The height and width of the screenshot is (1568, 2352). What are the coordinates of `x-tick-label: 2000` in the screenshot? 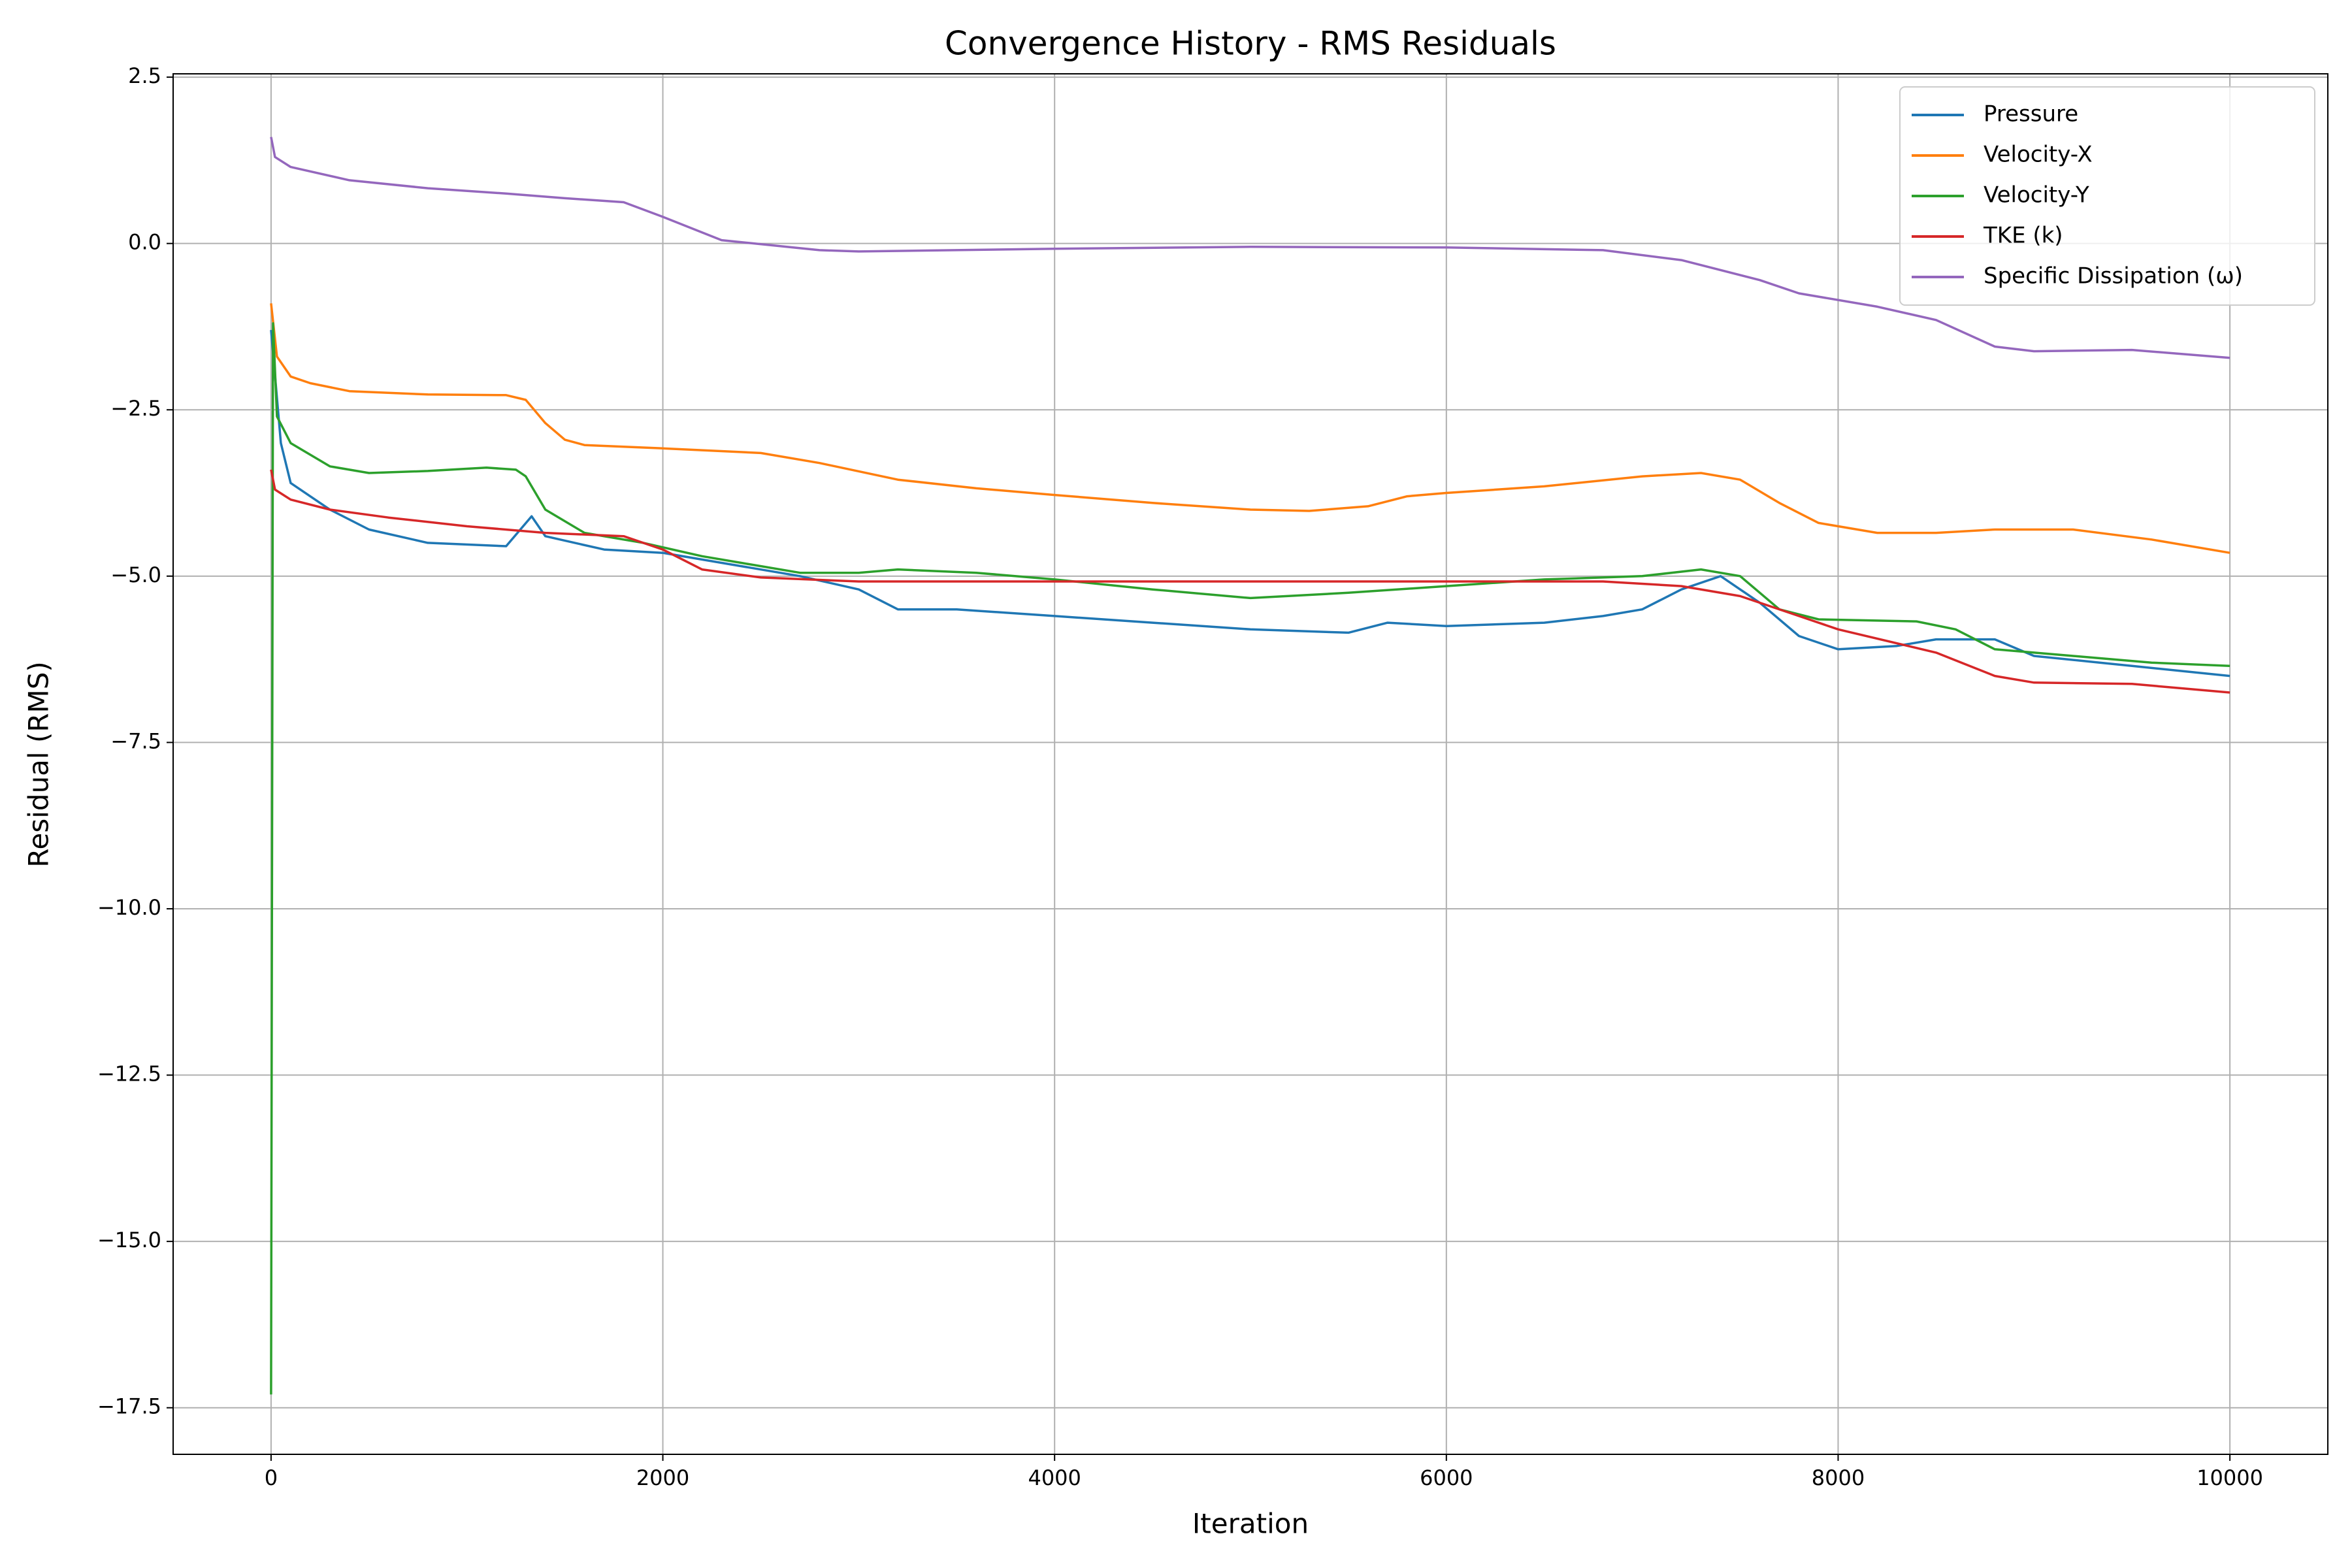 It's located at (662, 1477).